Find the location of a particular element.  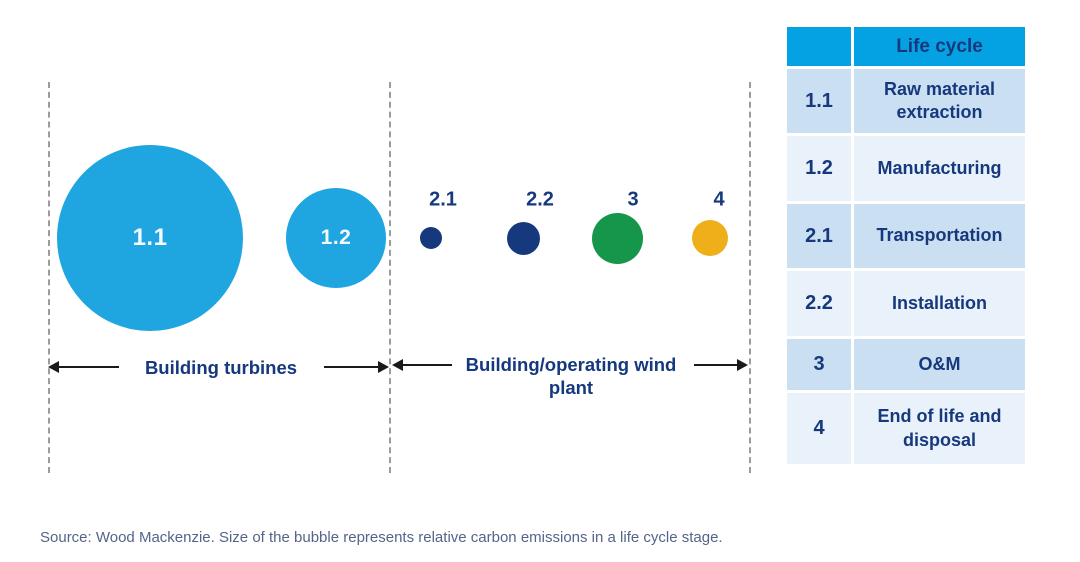

bubble-label-2.2: 2.2 is located at coordinates (540, 199).